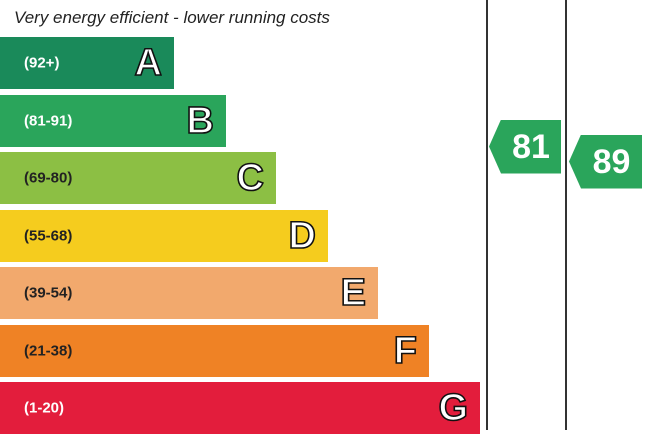 The image size is (645, 434). I want to click on band-d: (55-68) D, so click(164, 235).